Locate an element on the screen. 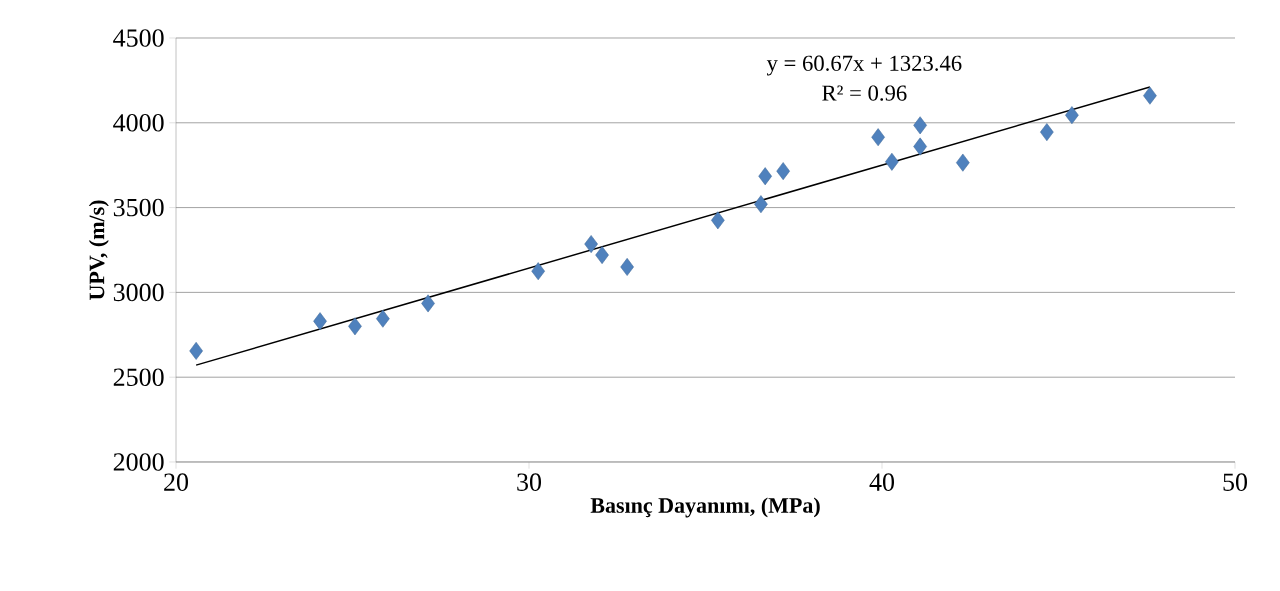 The image size is (1280, 591). x-tick-label: 50 is located at coordinates (1235, 482).